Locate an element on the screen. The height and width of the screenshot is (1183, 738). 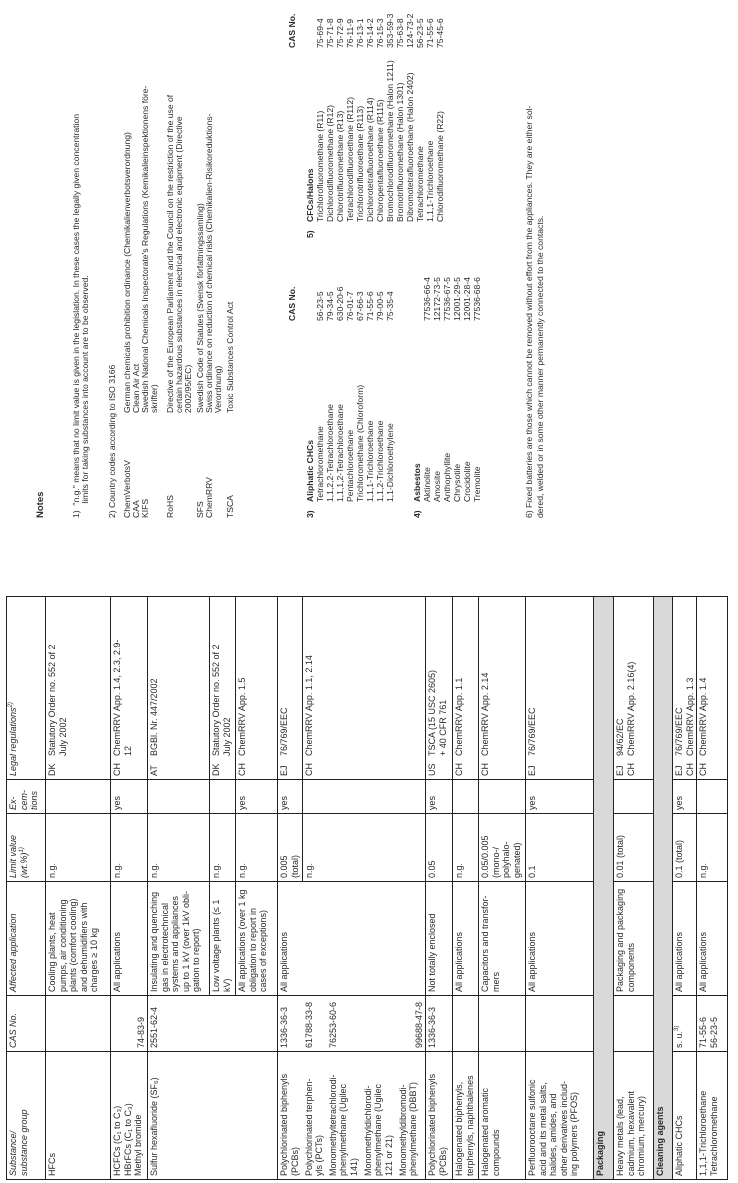
section-row-packaging: Packaging is located at coordinates (603, 888).